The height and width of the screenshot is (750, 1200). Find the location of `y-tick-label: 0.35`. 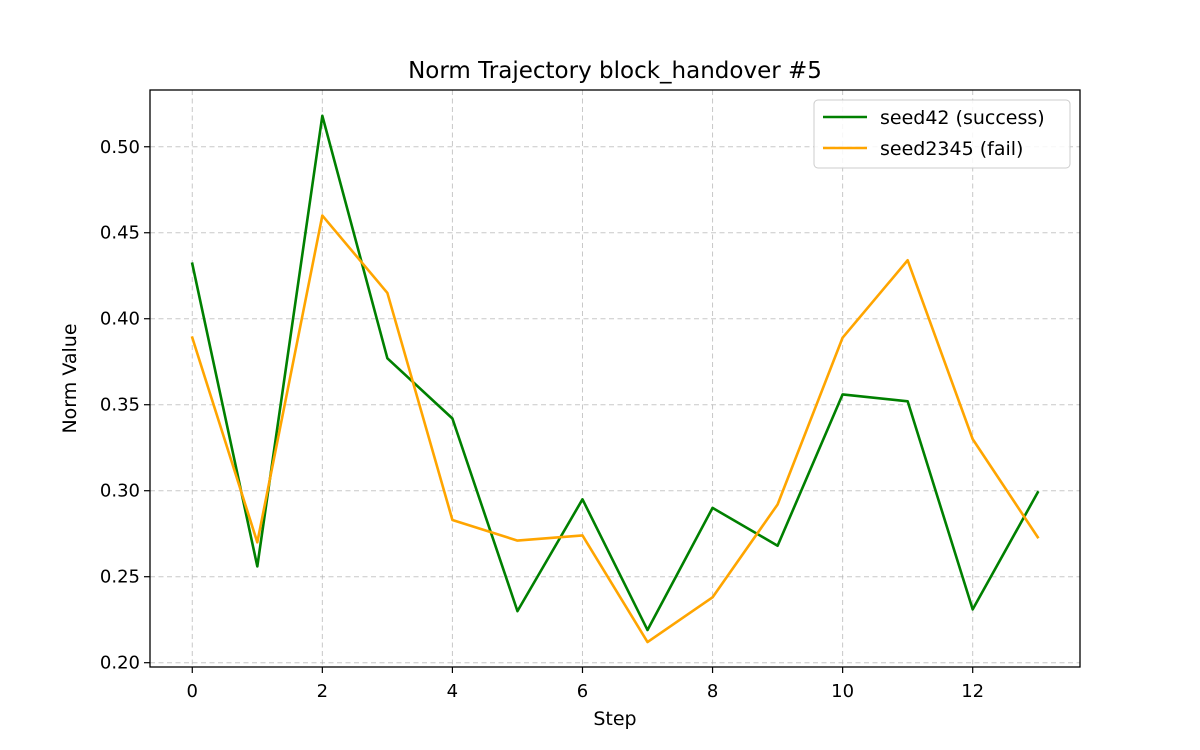

y-tick-label: 0.35 is located at coordinates (120, 405).